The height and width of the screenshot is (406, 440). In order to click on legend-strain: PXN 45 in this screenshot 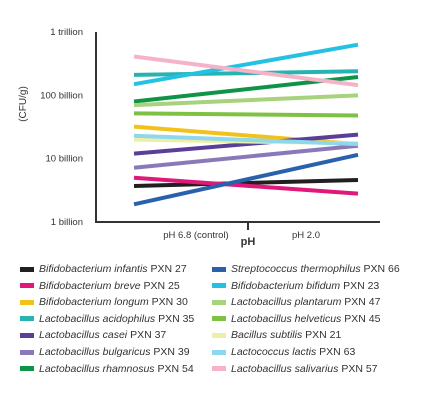, I will do `click(362, 318)`.